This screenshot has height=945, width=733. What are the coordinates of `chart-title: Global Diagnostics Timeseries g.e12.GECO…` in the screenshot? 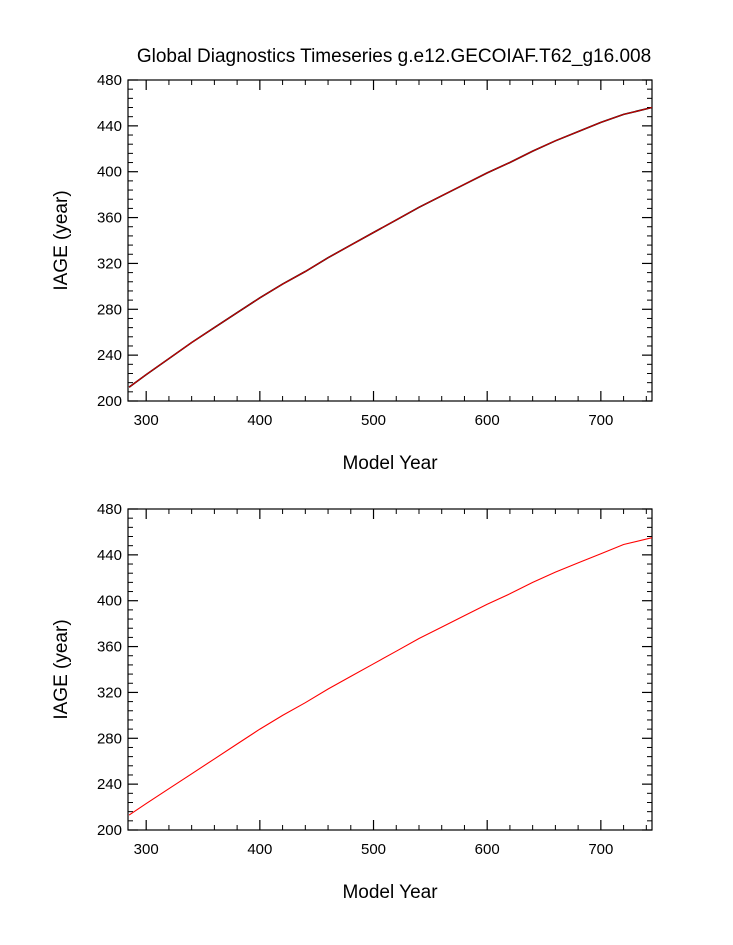 It's located at (394, 56).